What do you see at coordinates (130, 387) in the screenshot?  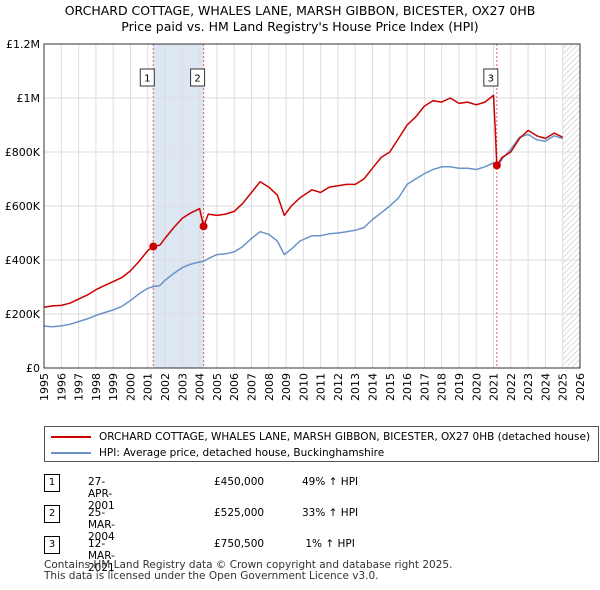 I see `x-tick-label: 2000` at bounding box center [130, 387].